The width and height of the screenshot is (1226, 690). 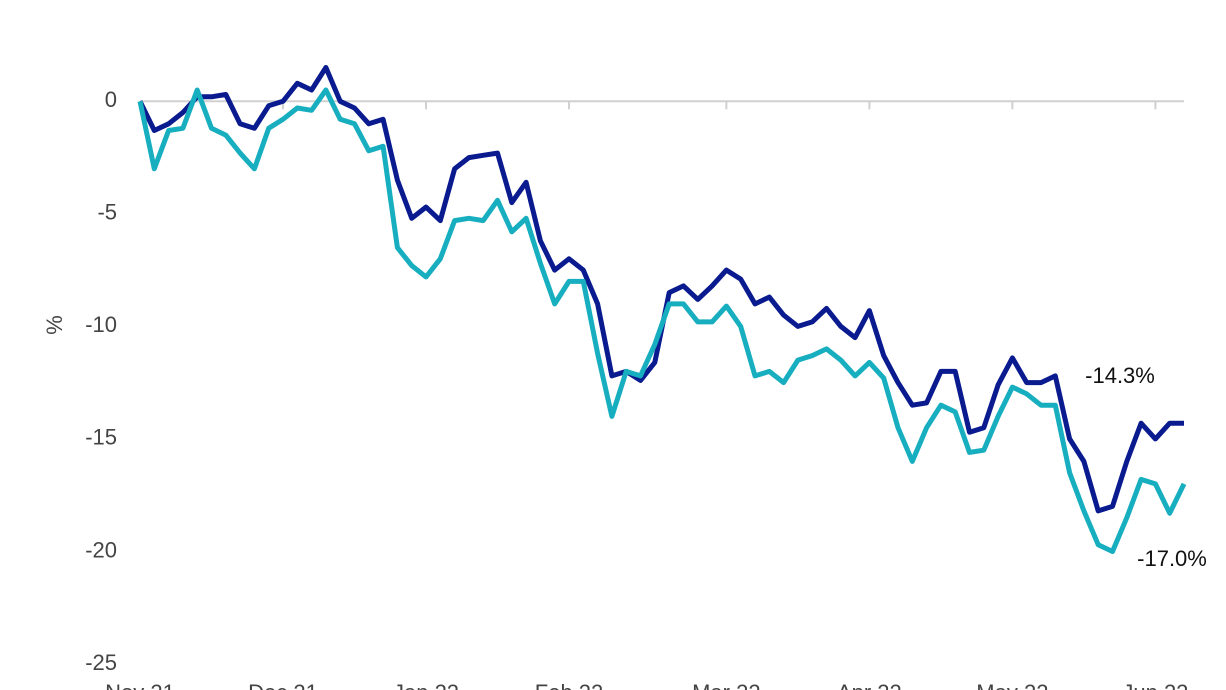 What do you see at coordinates (1120, 375) in the screenshot?
I see `data-label: -14.3%` at bounding box center [1120, 375].